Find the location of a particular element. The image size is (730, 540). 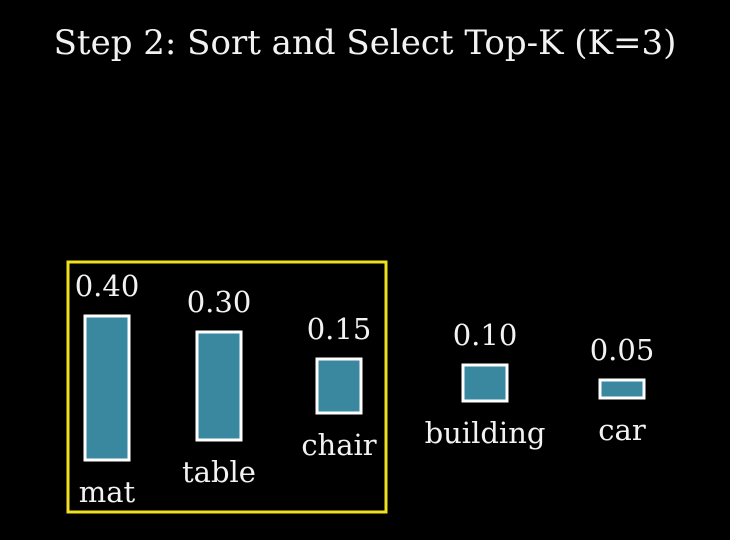

value-label-car: 0.05 is located at coordinates (622, 350).